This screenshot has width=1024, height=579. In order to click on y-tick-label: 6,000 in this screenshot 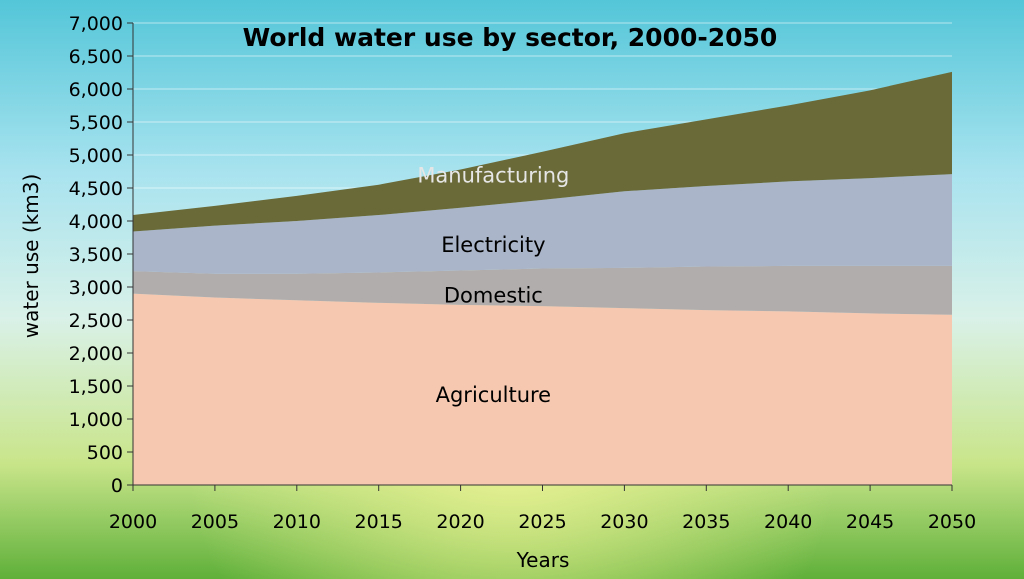, I will do `click(96, 90)`.